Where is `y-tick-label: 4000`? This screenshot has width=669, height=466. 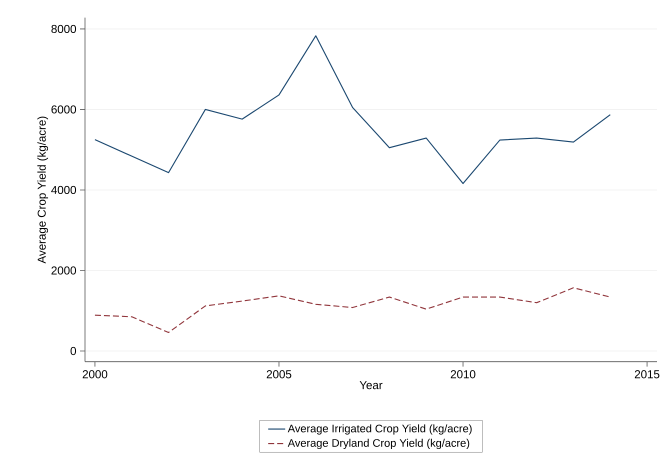 y-tick-label: 4000 is located at coordinates (63, 190).